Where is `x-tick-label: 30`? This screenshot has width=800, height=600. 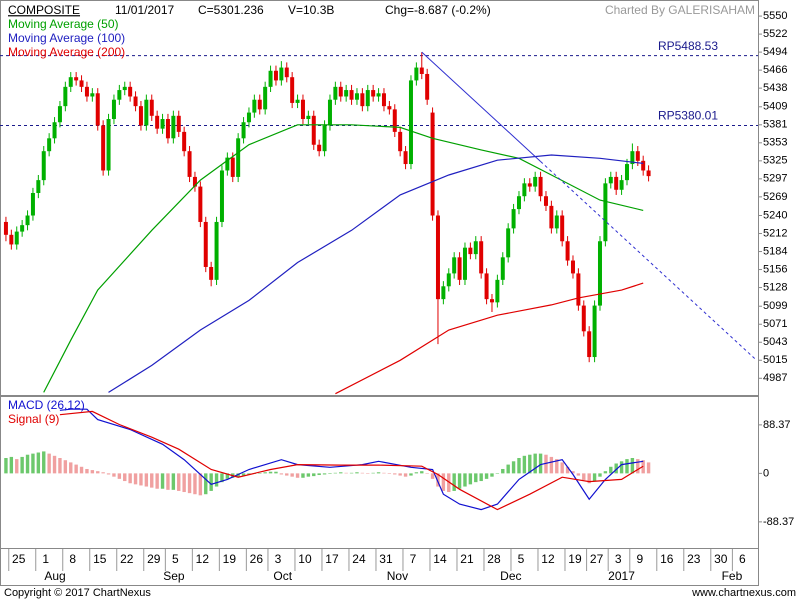 x-tick-label: 30 is located at coordinates (721, 559).